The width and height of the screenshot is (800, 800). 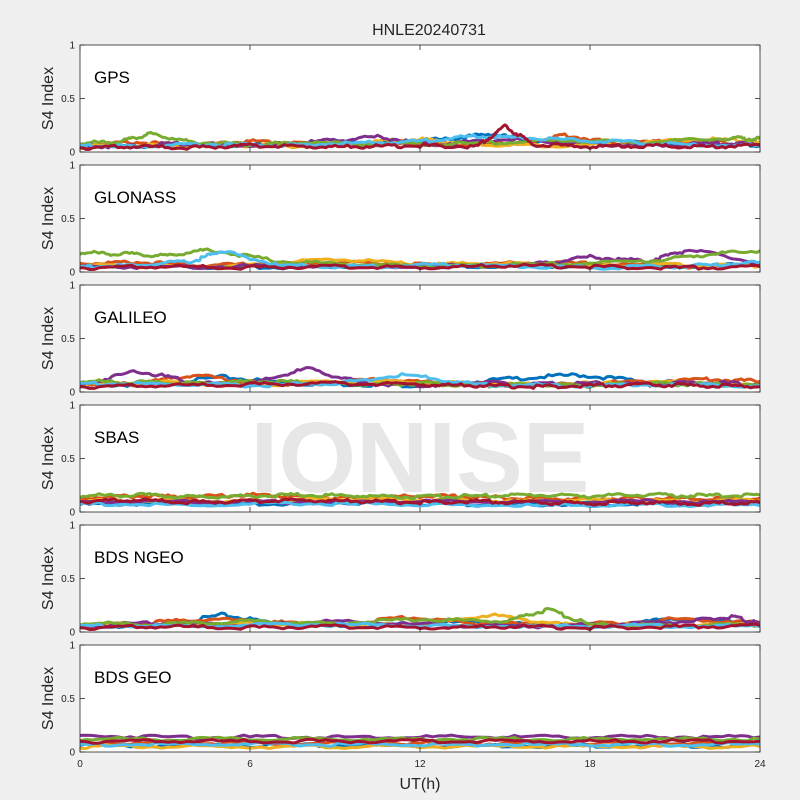 What do you see at coordinates (80, 764) in the screenshot?
I see `x-tick-label: 0` at bounding box center [80, 764].